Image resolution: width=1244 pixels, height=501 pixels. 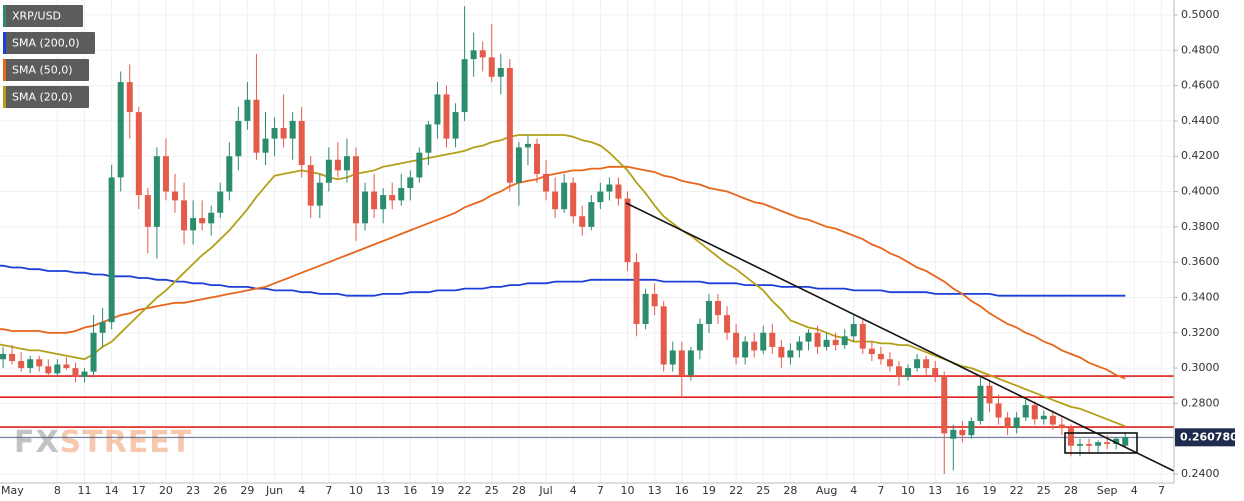 I want to click on x-tick-label: Aug, so click(x=826, y=490).